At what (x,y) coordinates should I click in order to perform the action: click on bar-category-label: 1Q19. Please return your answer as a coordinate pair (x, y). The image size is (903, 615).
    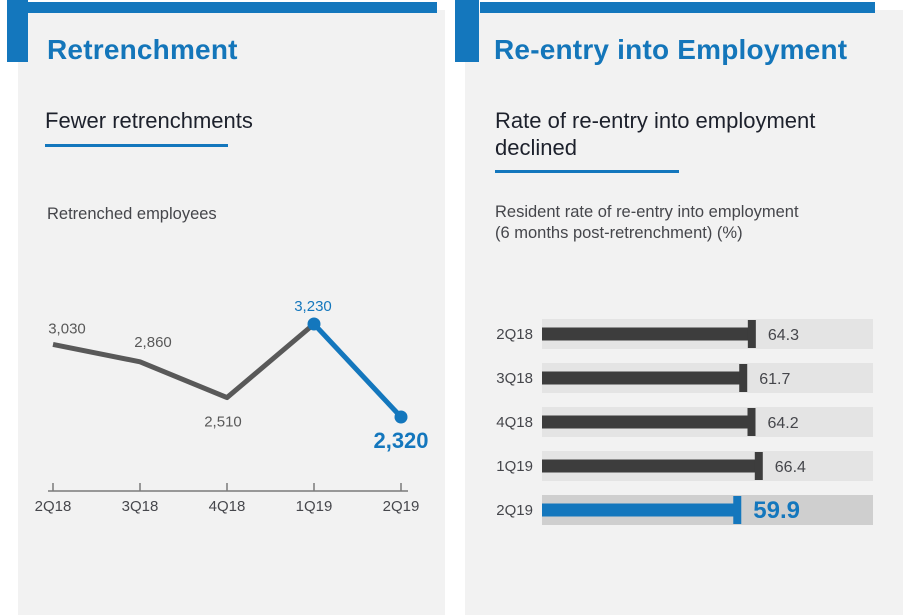
    Looking at the image, I should click on (514, 466).